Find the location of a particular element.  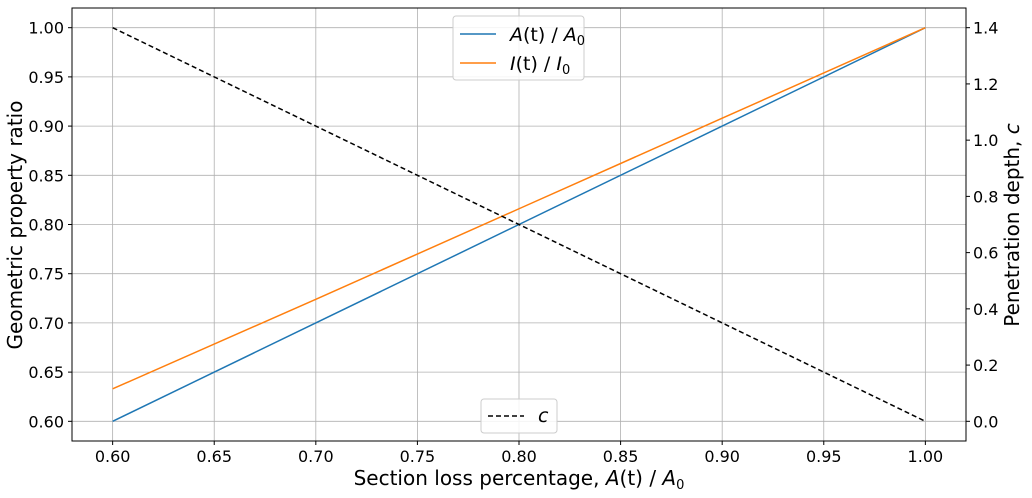

legend-inertia-var2: I is located at coordinates (559, 64).